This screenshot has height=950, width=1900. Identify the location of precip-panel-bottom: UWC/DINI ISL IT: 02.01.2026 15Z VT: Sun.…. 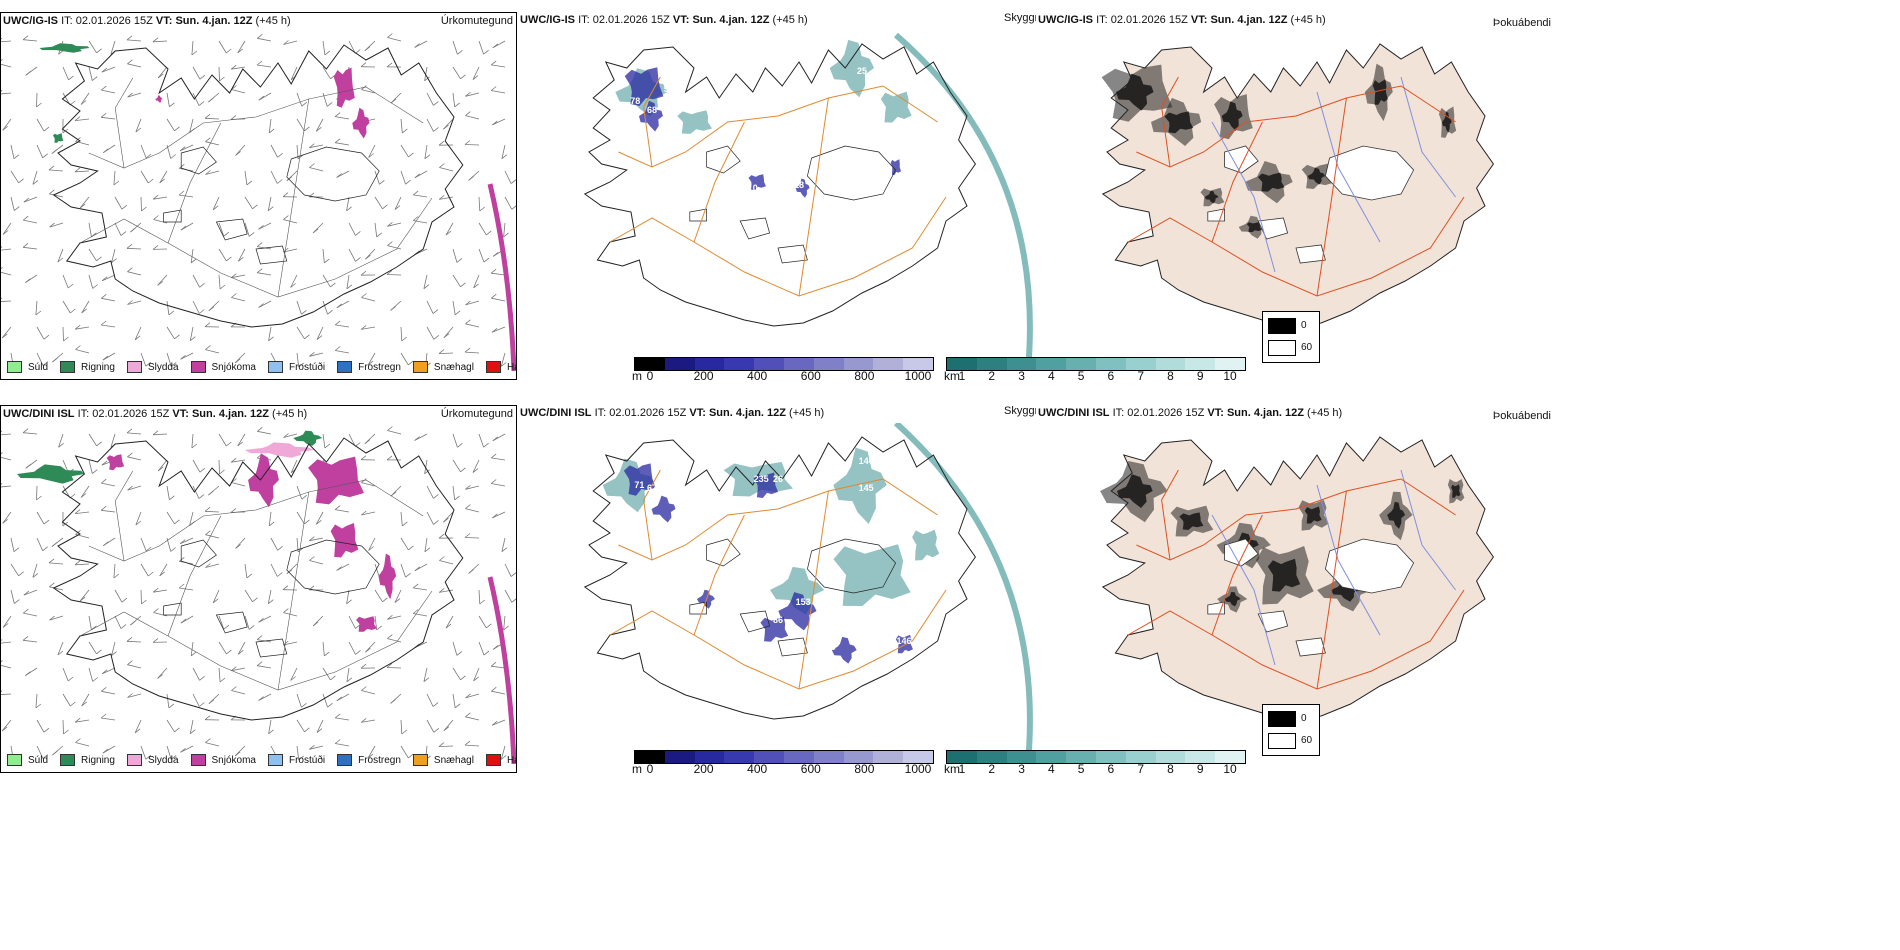
(258, 589).